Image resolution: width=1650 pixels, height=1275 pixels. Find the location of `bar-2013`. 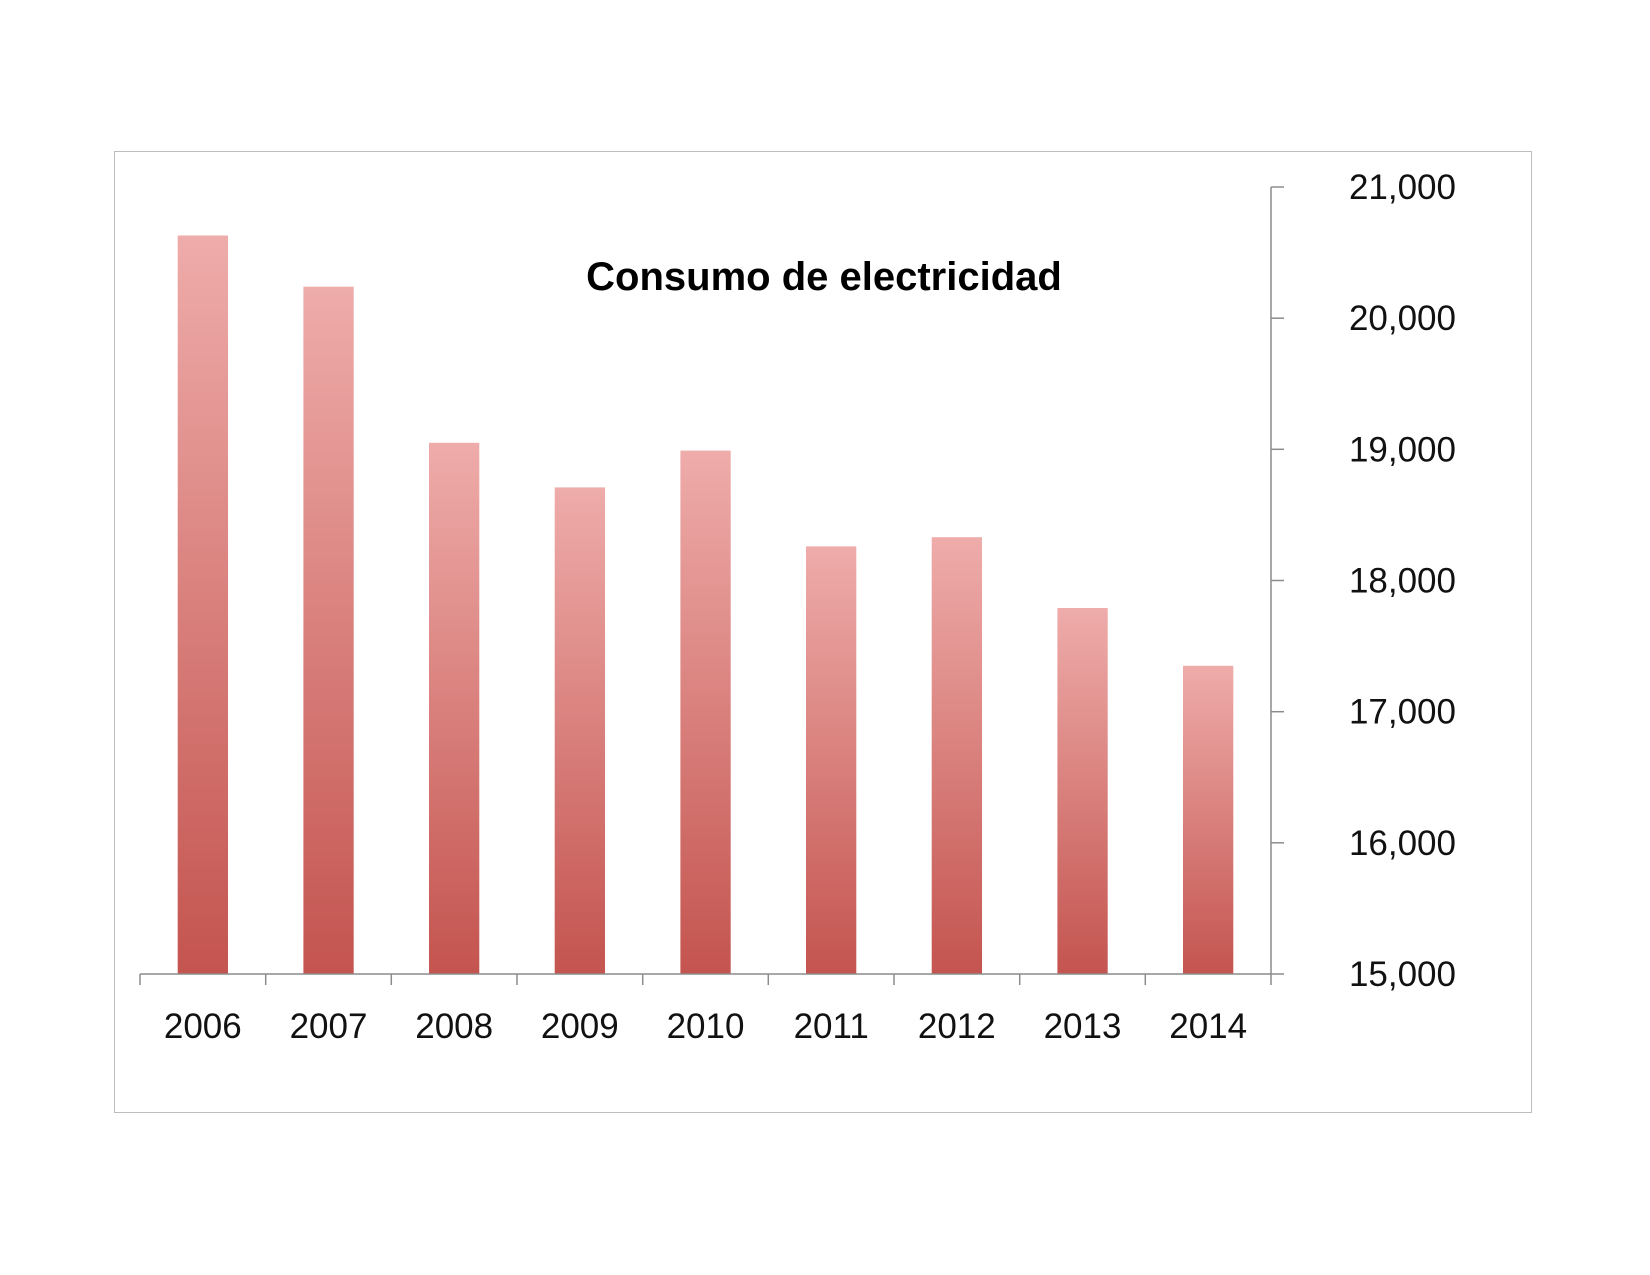

bar-2013 is located at coordinates (1082, 791).